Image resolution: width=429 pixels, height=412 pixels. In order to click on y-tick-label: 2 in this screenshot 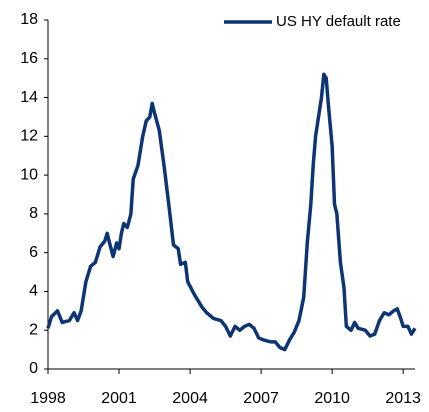, I will do `click(33, 329)`.